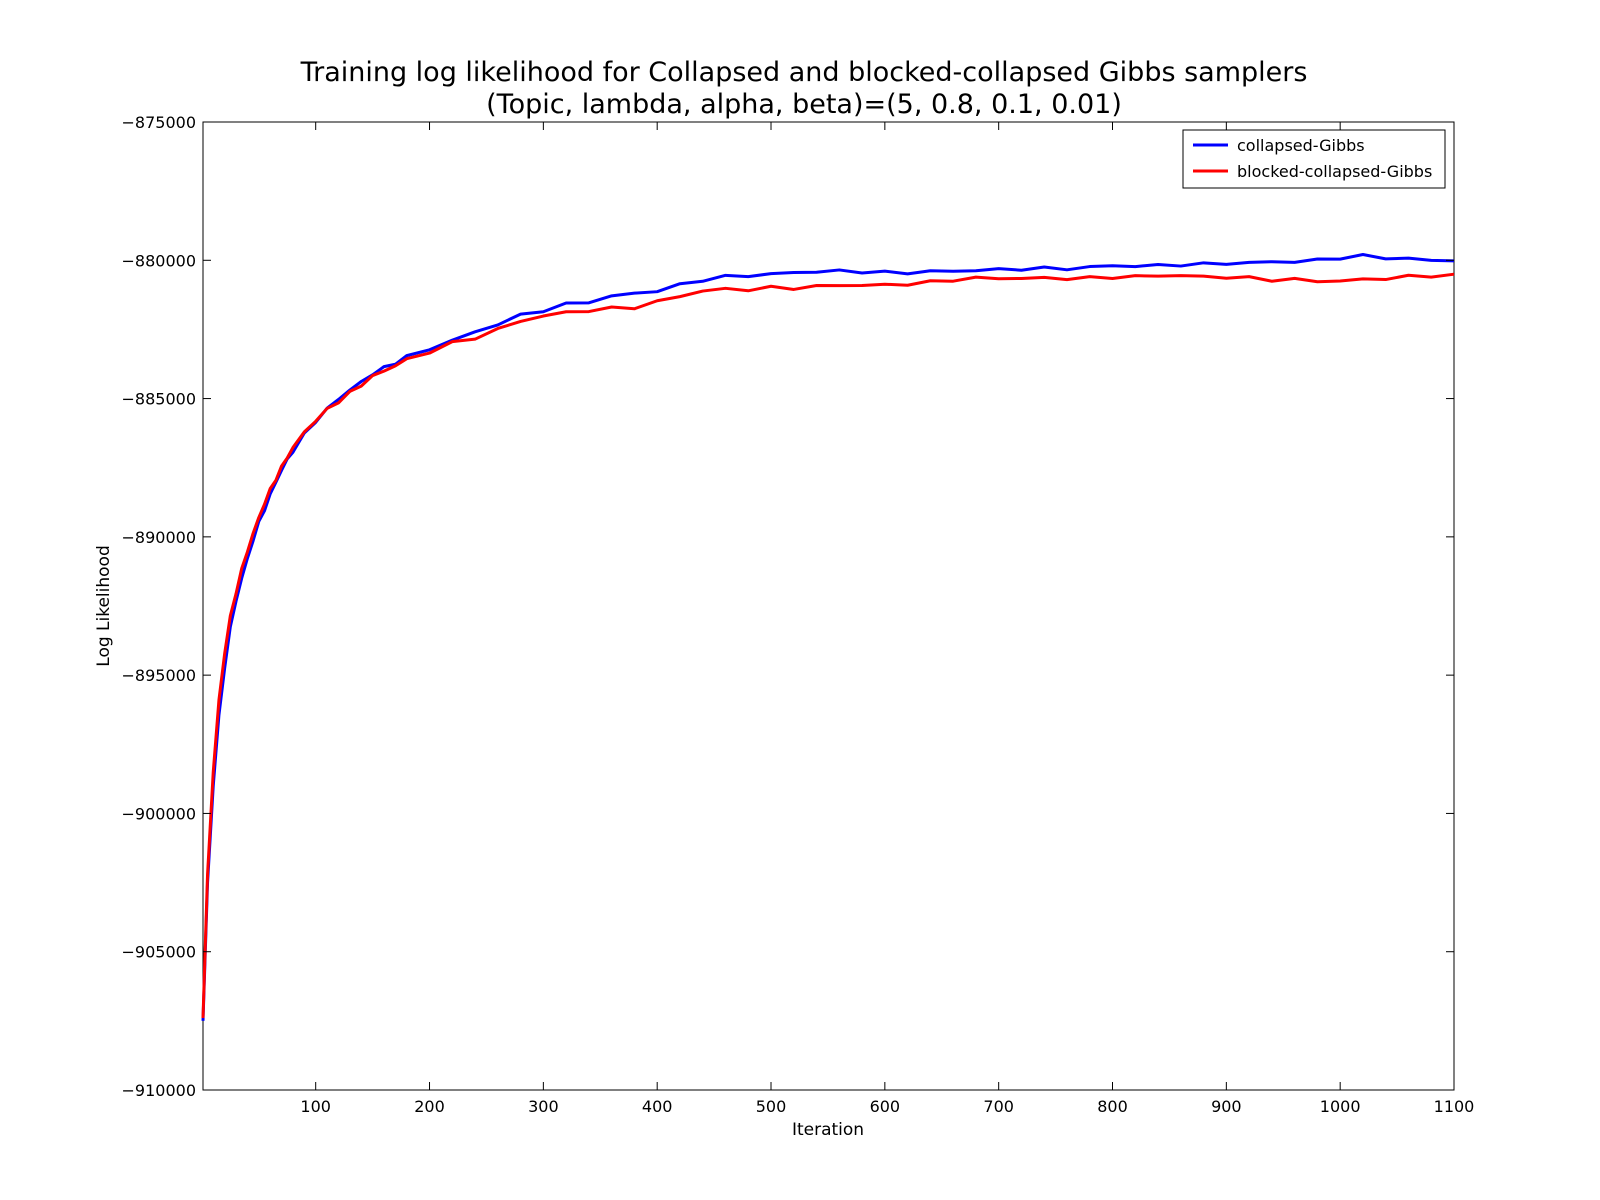 The image size is (1600, 1200). Describe the element at coordinates (1226, 1106) in the screenshot. I see `x-tick-label: 900` at that location.